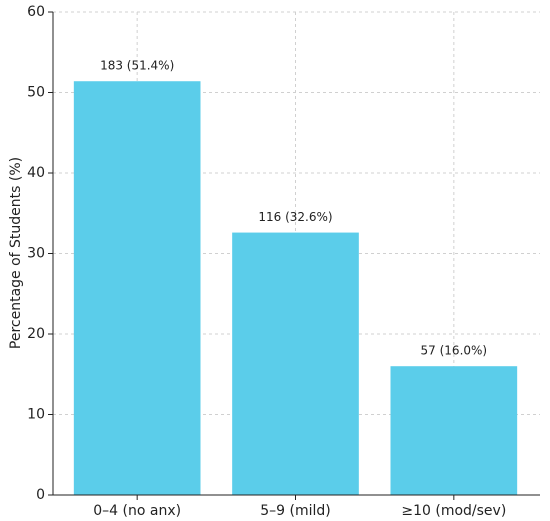 The width and height of the screenshot is (550, 521). What do you see at coordinates (295, 511) in the screenshot?
I see `x-tick-label: 5–9 (mild)` at bounding box center [295, 511].